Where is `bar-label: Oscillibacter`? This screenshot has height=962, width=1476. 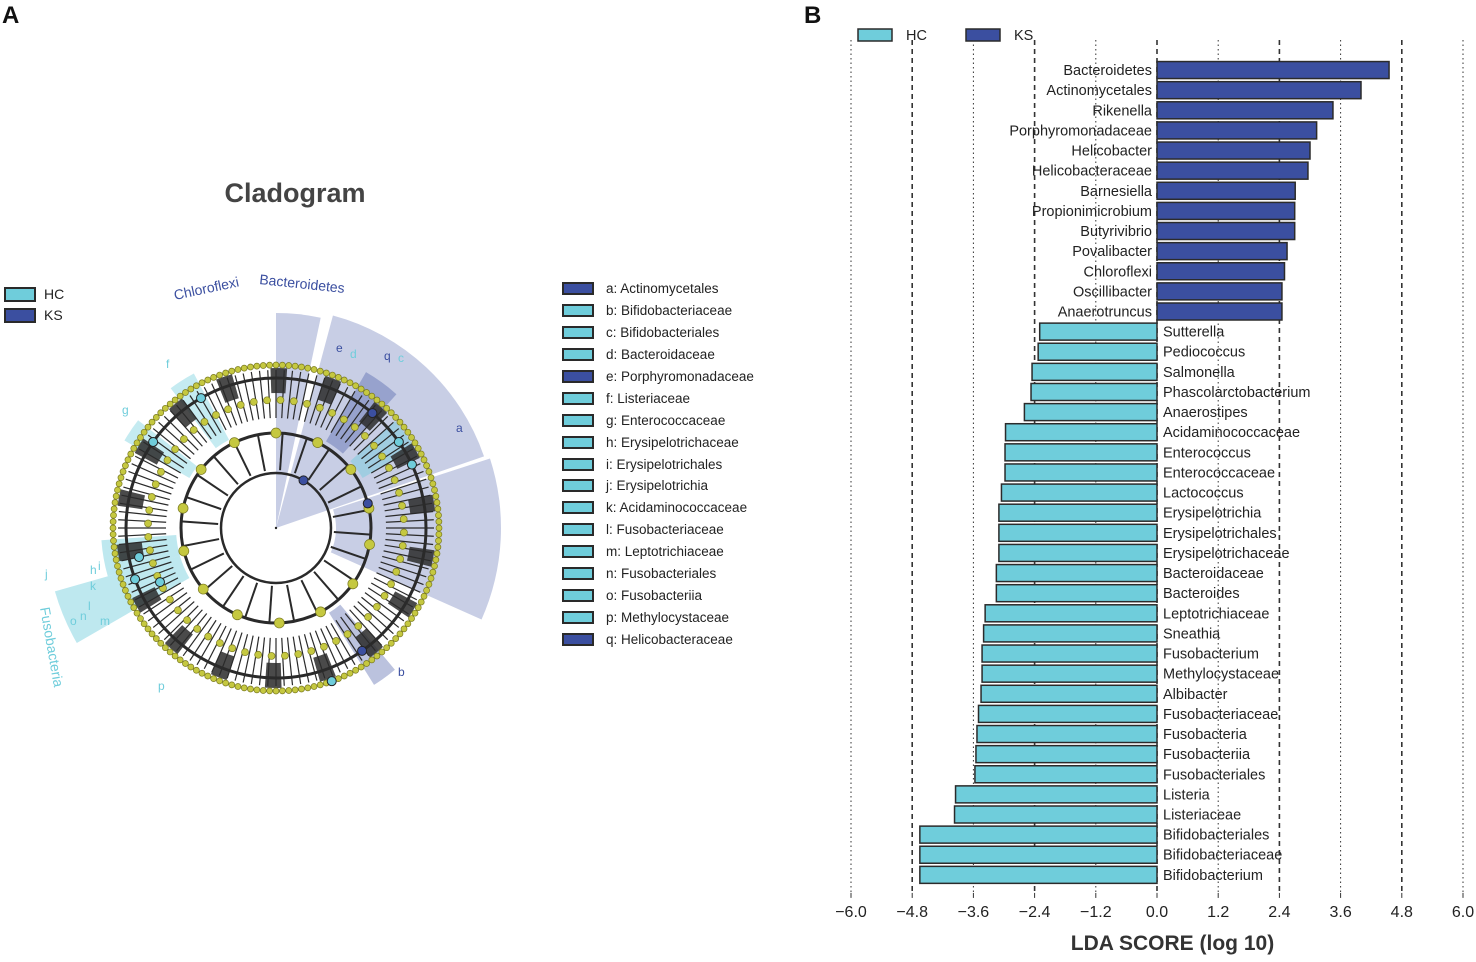
bar-label: Oscillibacter is located at coordinates (1112, 292).